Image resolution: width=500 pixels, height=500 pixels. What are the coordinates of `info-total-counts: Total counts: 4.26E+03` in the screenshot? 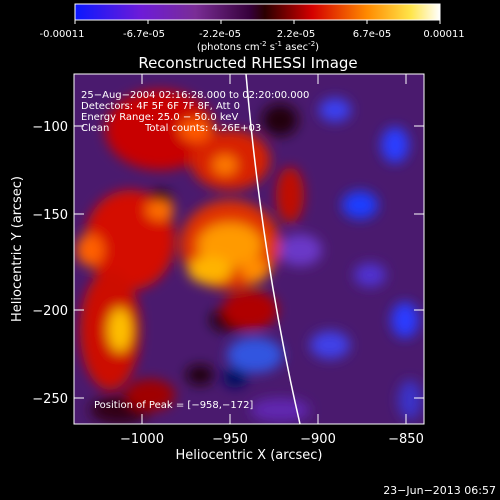 It's located at (202, 128).